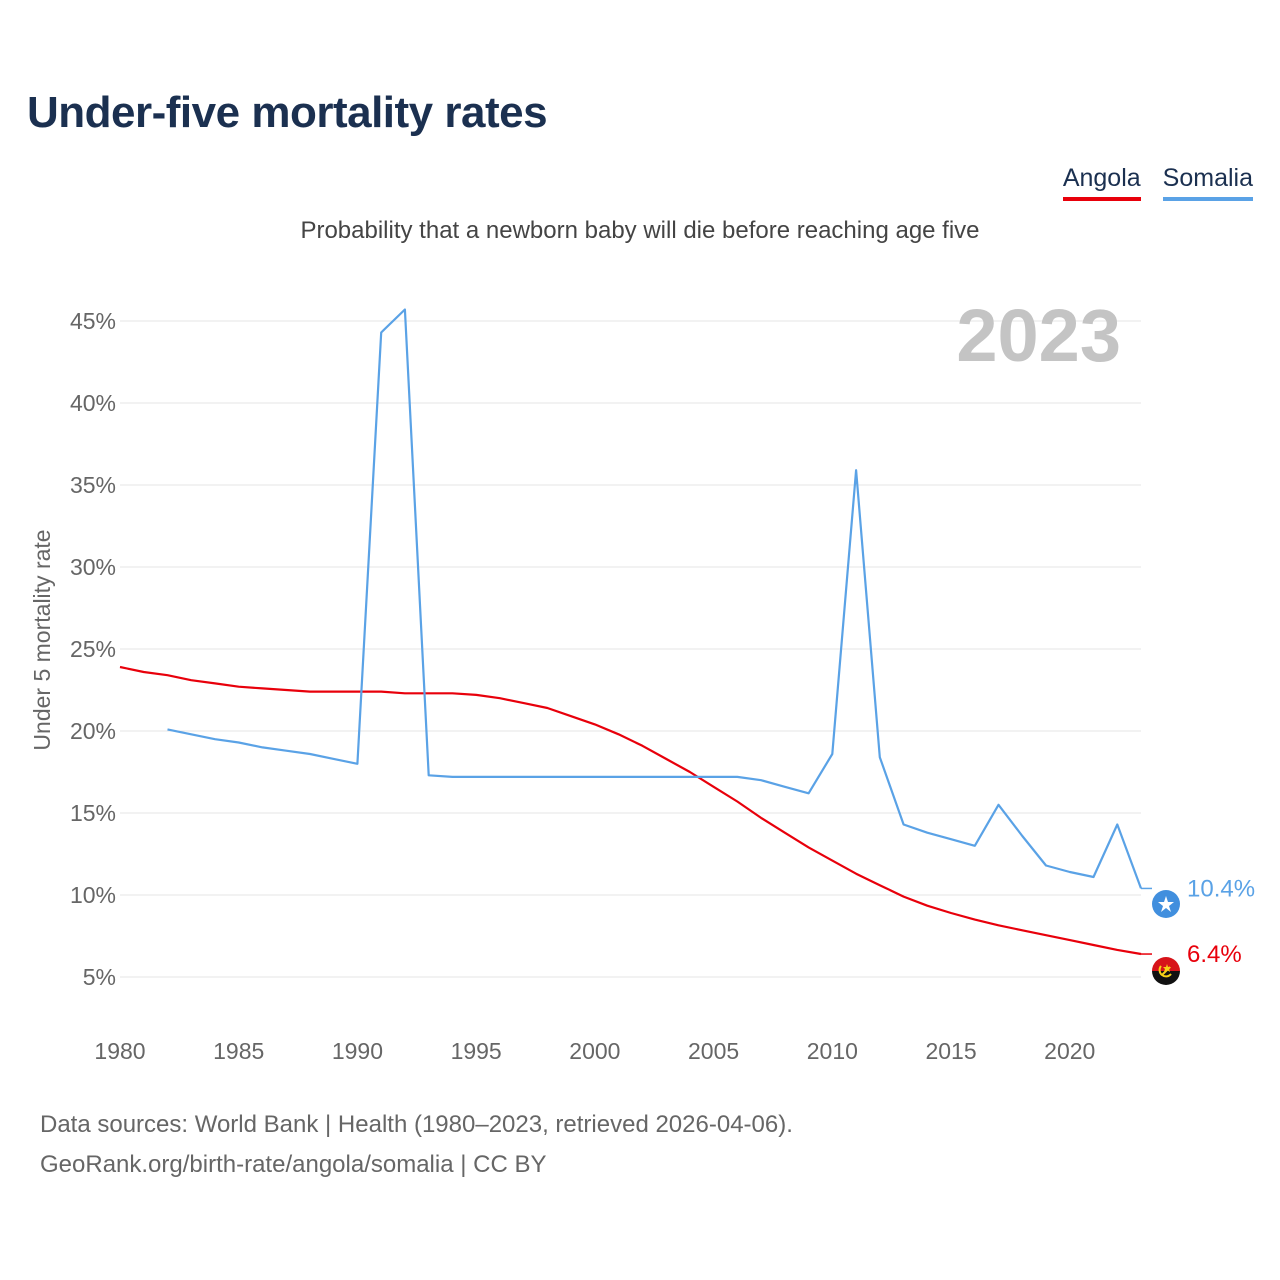 This screenshot has height=1280, width=1280. I want to click on x-tick-label: 2000, so click(594, 1051).